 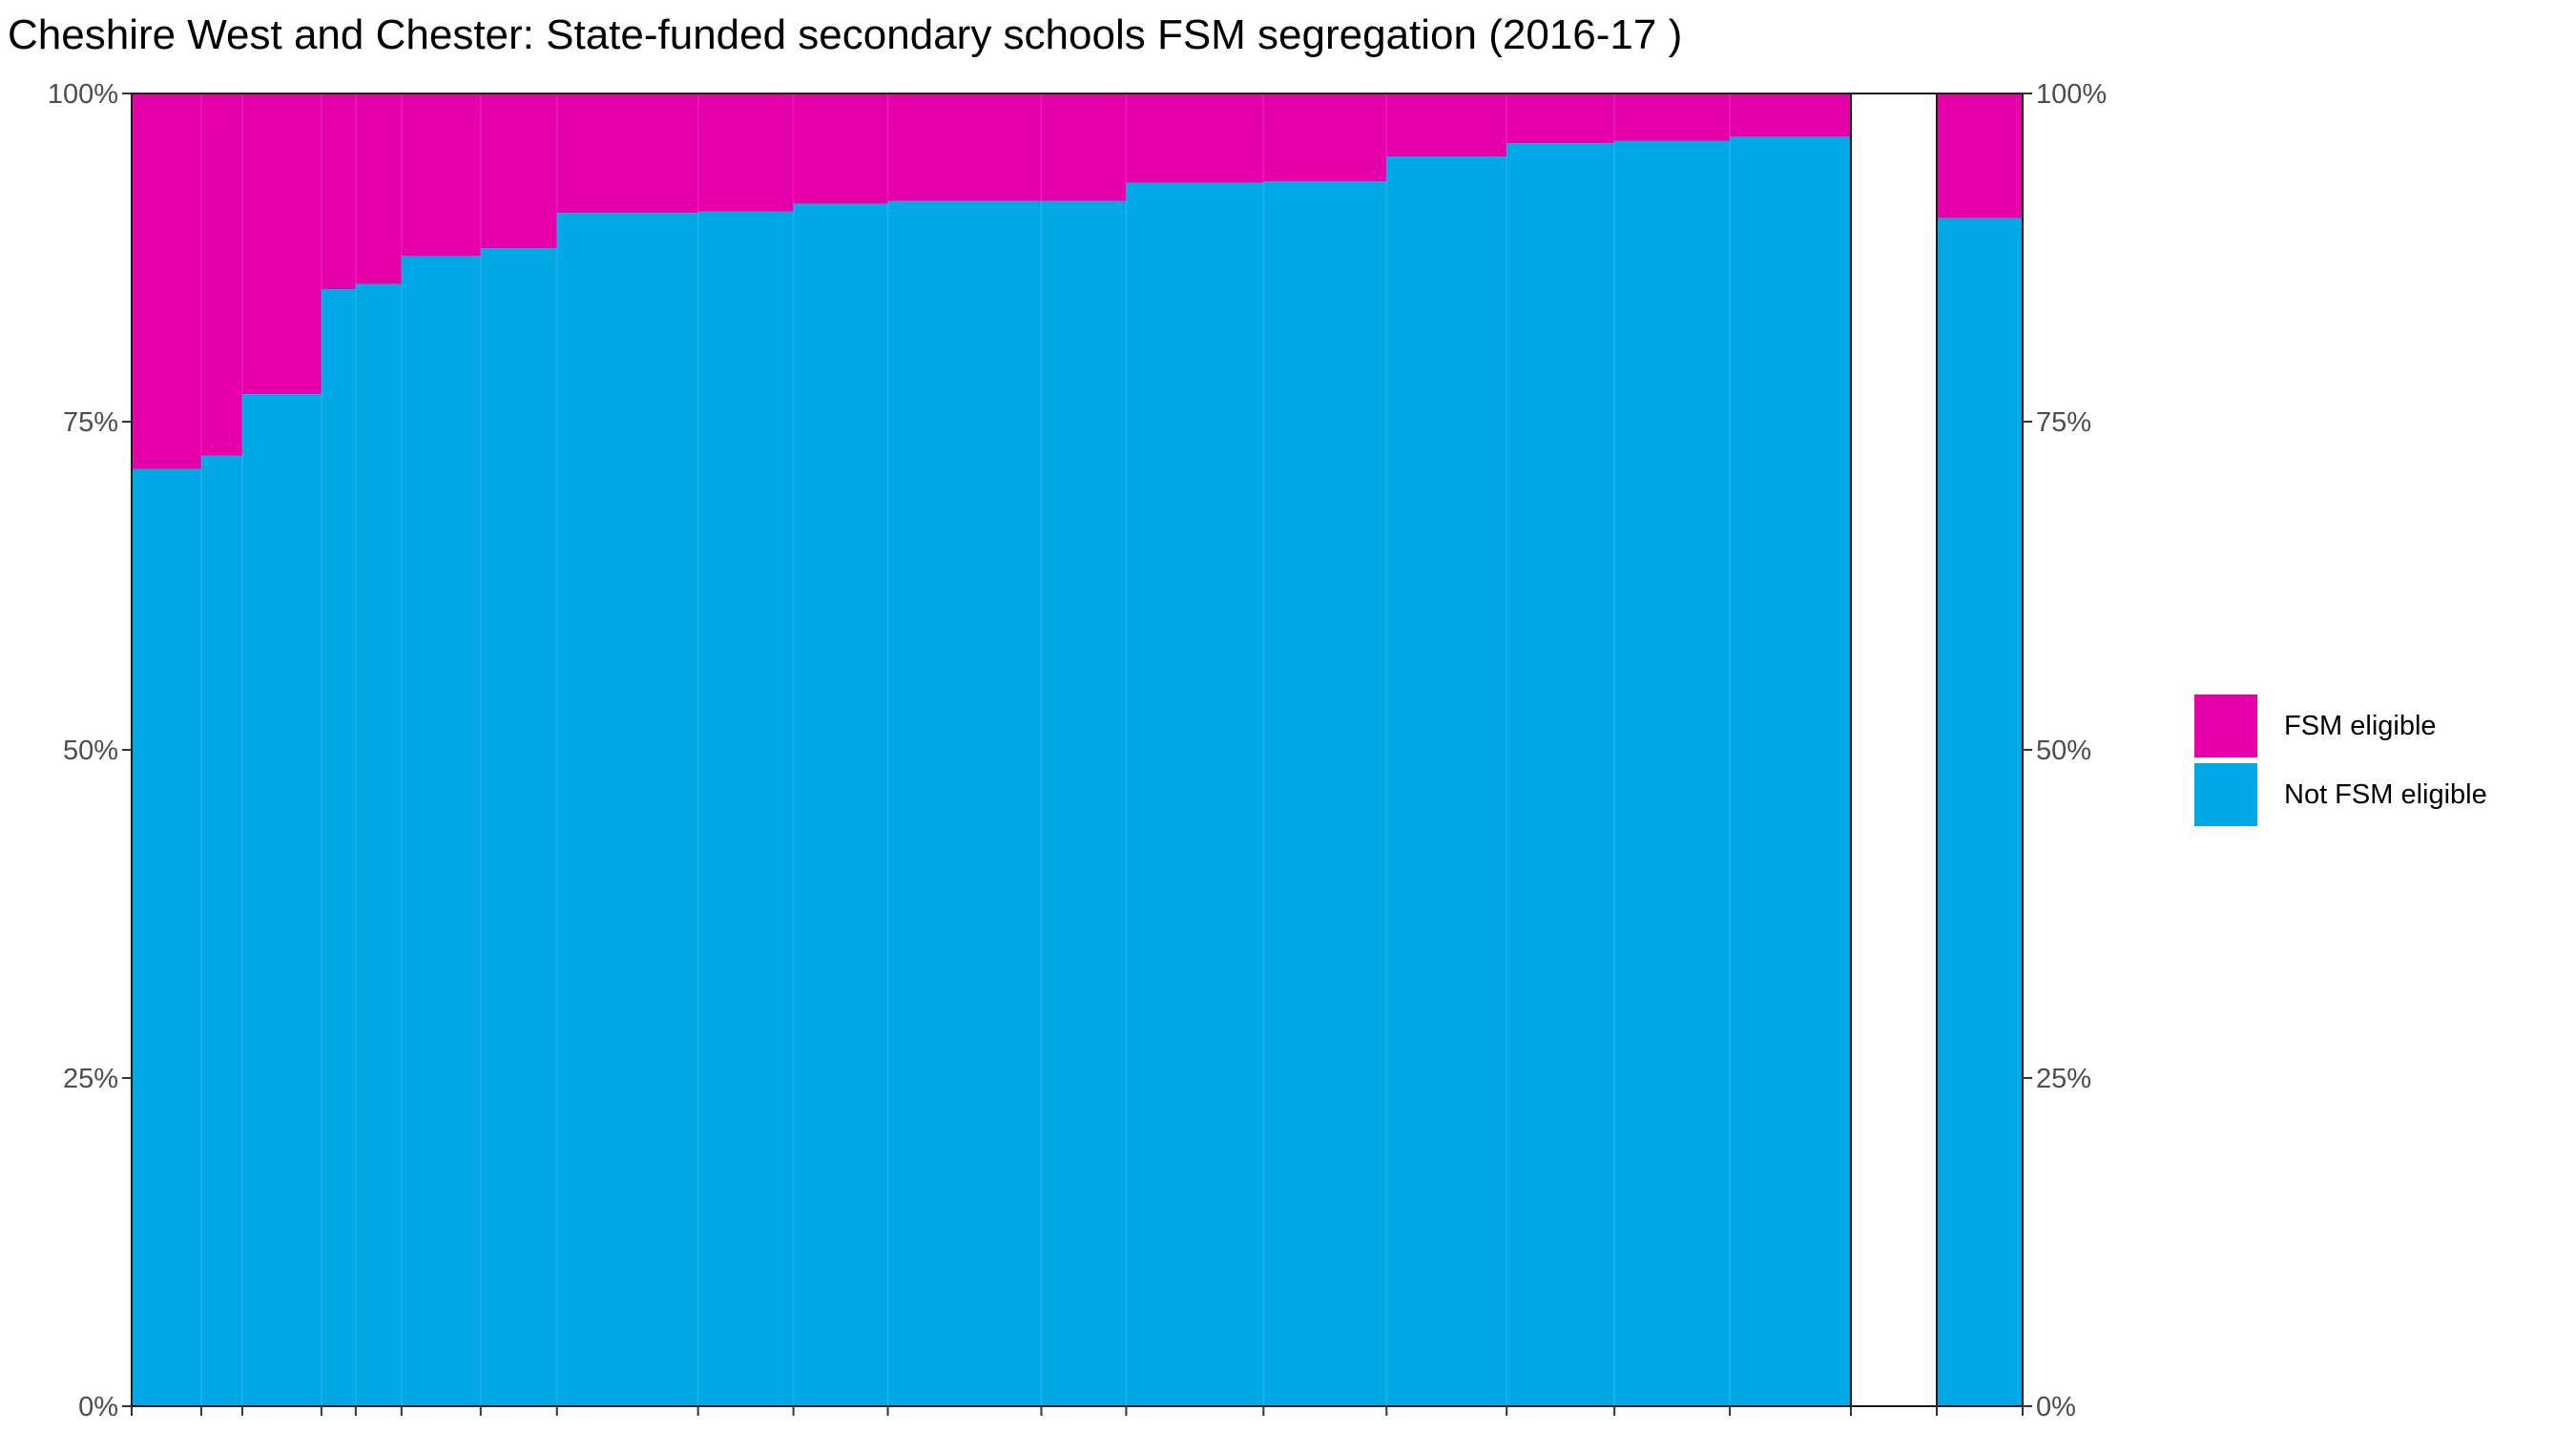 What do you see at coordinates (2063, 1079) in the screenshot?
I see `y-tick-label-right: 25%` at bounding box center [2063, 1079].